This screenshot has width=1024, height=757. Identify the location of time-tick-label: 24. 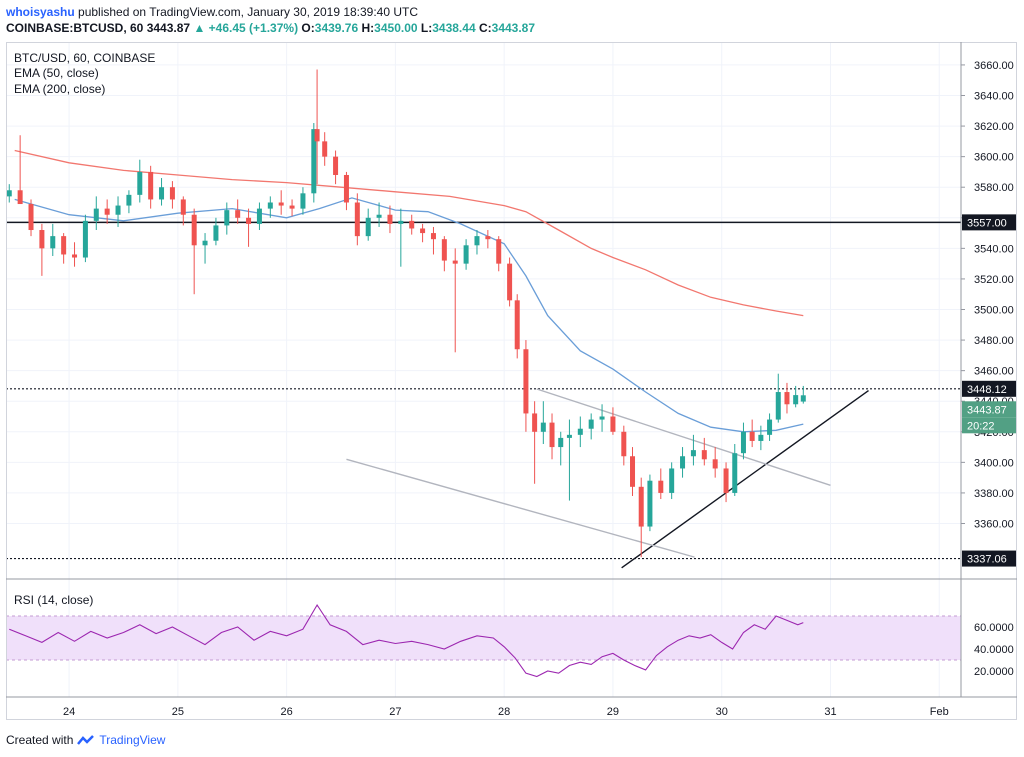
(69, 712).